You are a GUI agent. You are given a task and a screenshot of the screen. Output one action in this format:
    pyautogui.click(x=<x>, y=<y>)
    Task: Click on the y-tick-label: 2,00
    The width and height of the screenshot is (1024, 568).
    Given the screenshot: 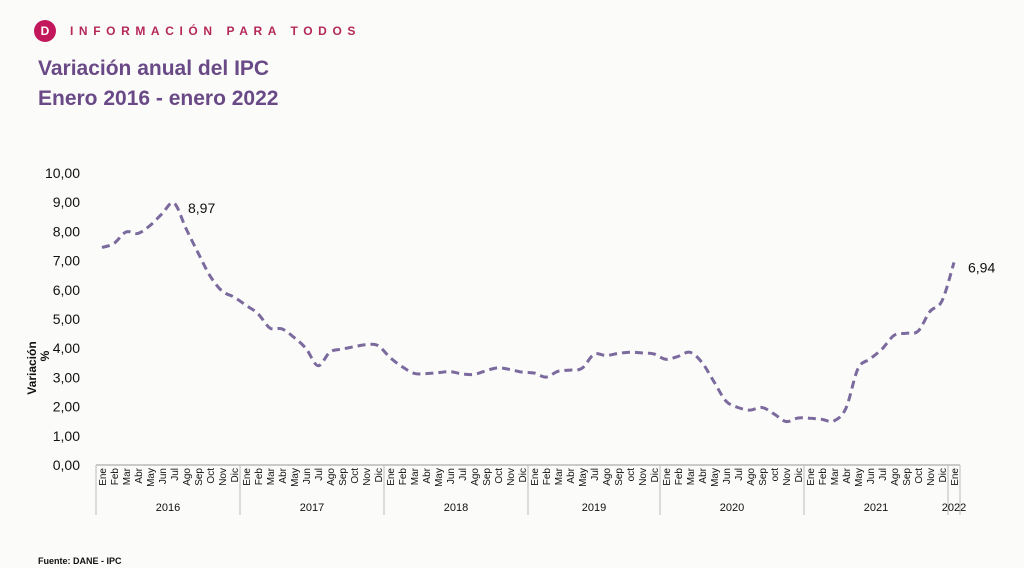 What is the action you would take?
    pyautogui.click(x=66, y=407)
    